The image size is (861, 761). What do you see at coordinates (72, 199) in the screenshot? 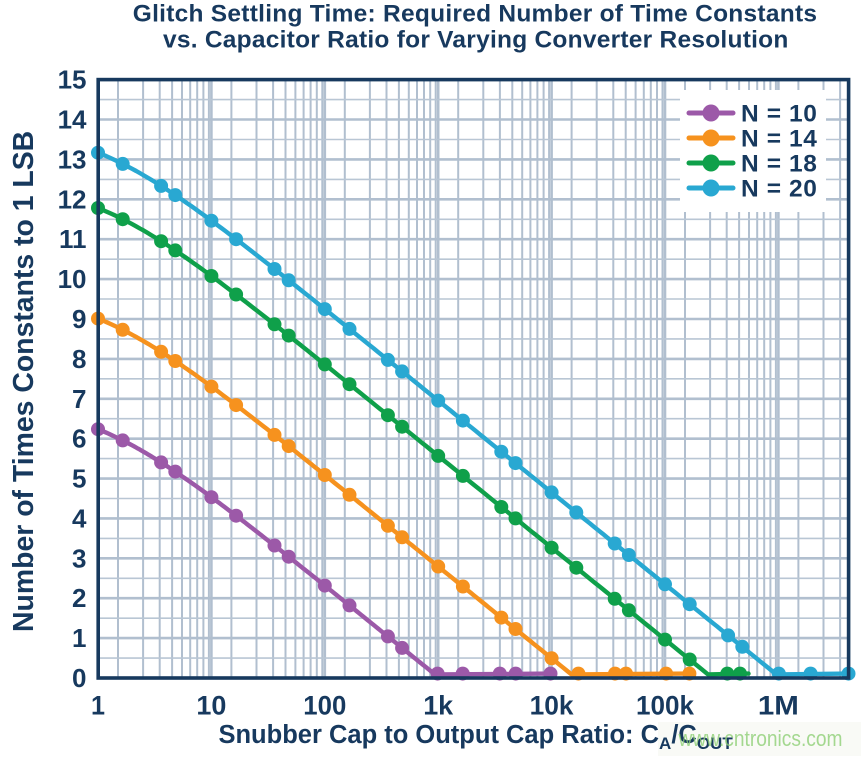
I see `svg-text: 12` at bounding box center [72, 199].